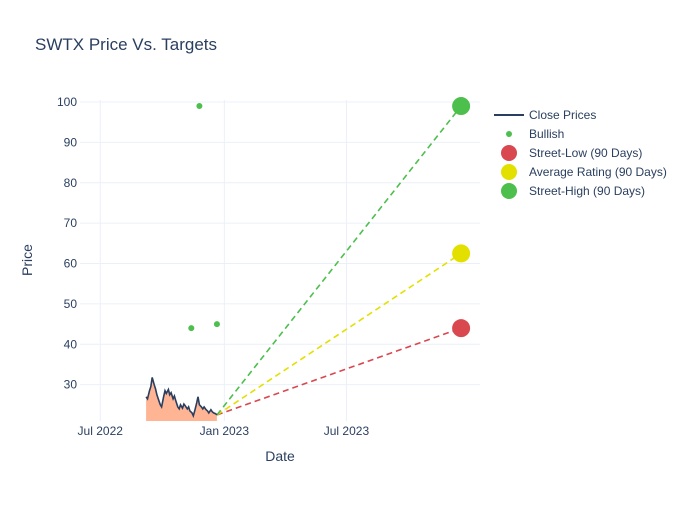 The image size is (700, 505). Describe the element at coordinates (225, 431) in the screenshot. I see `x-tick-label: Jan 2023` at that location.